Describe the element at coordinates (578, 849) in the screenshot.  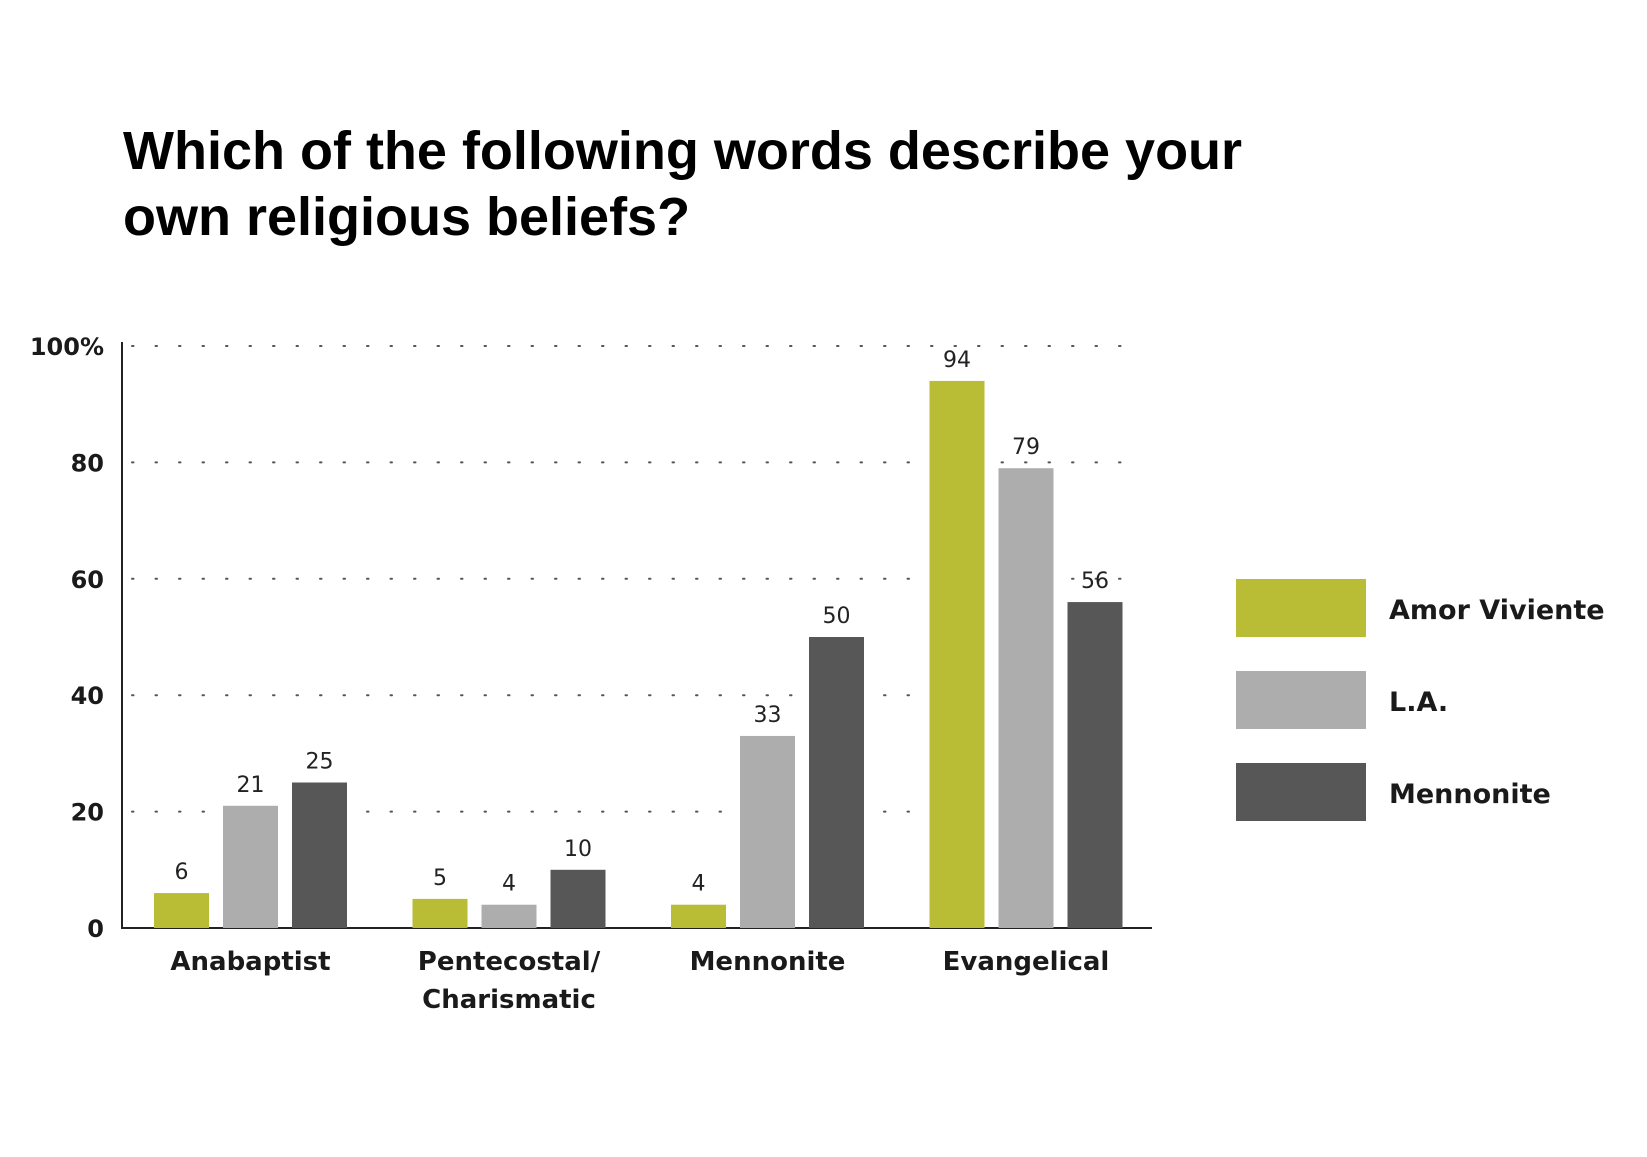
I see `value-label: 10` at that location.